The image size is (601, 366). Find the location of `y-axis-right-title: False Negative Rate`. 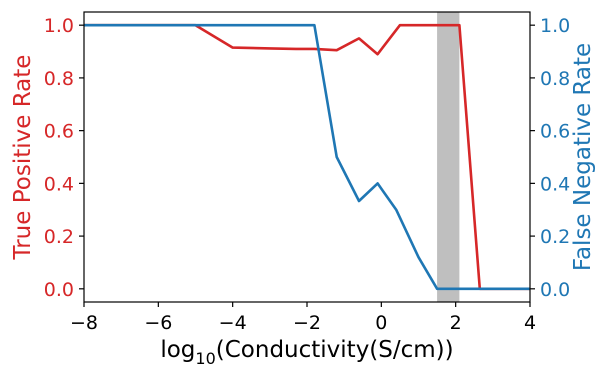

y-axis-right-title: False Negative Rate is located at coordinates (583, 157).